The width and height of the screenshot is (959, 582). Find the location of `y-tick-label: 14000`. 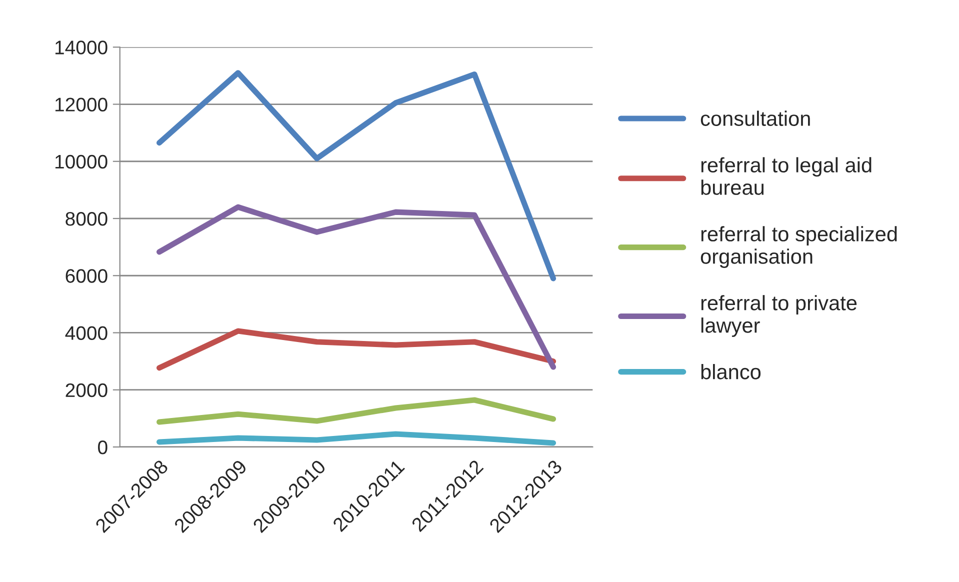

y-tick-label: 14000 is located at coordinates (81, 47).